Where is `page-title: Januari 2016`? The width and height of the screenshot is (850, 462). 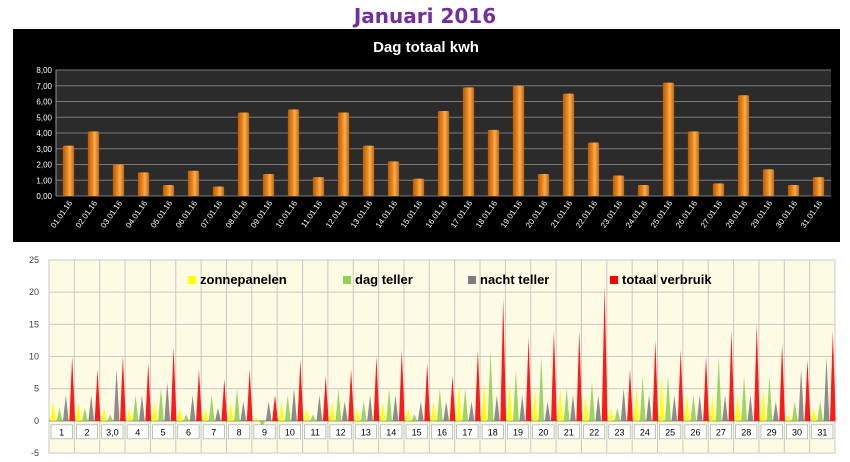 page-title: Januari 2016 is located at coordinates (425, 16).